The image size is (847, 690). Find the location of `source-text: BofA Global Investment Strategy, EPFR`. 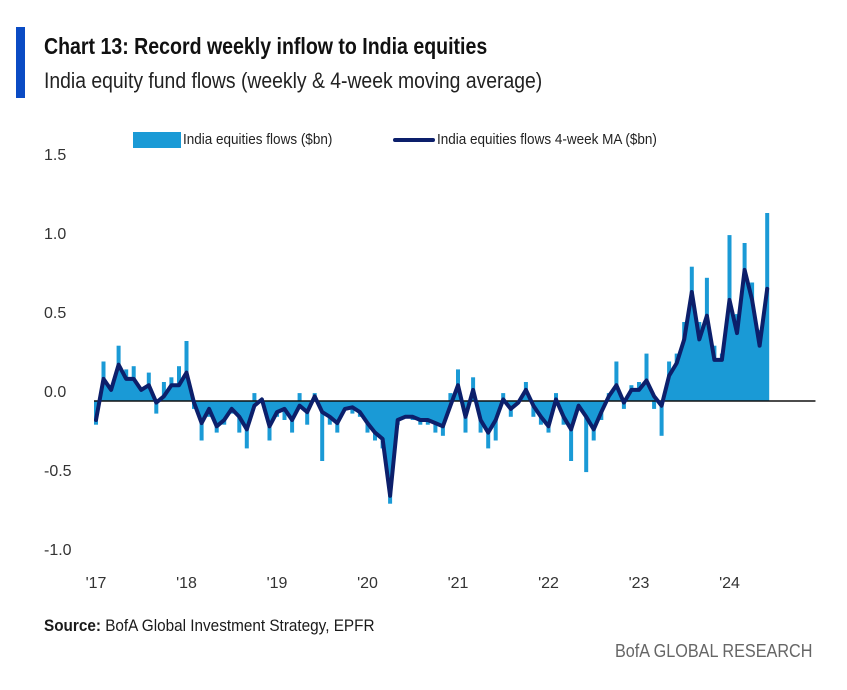

source-text: BofA Global Investment Strategy, EPFR is located at coordinates (237, 625).